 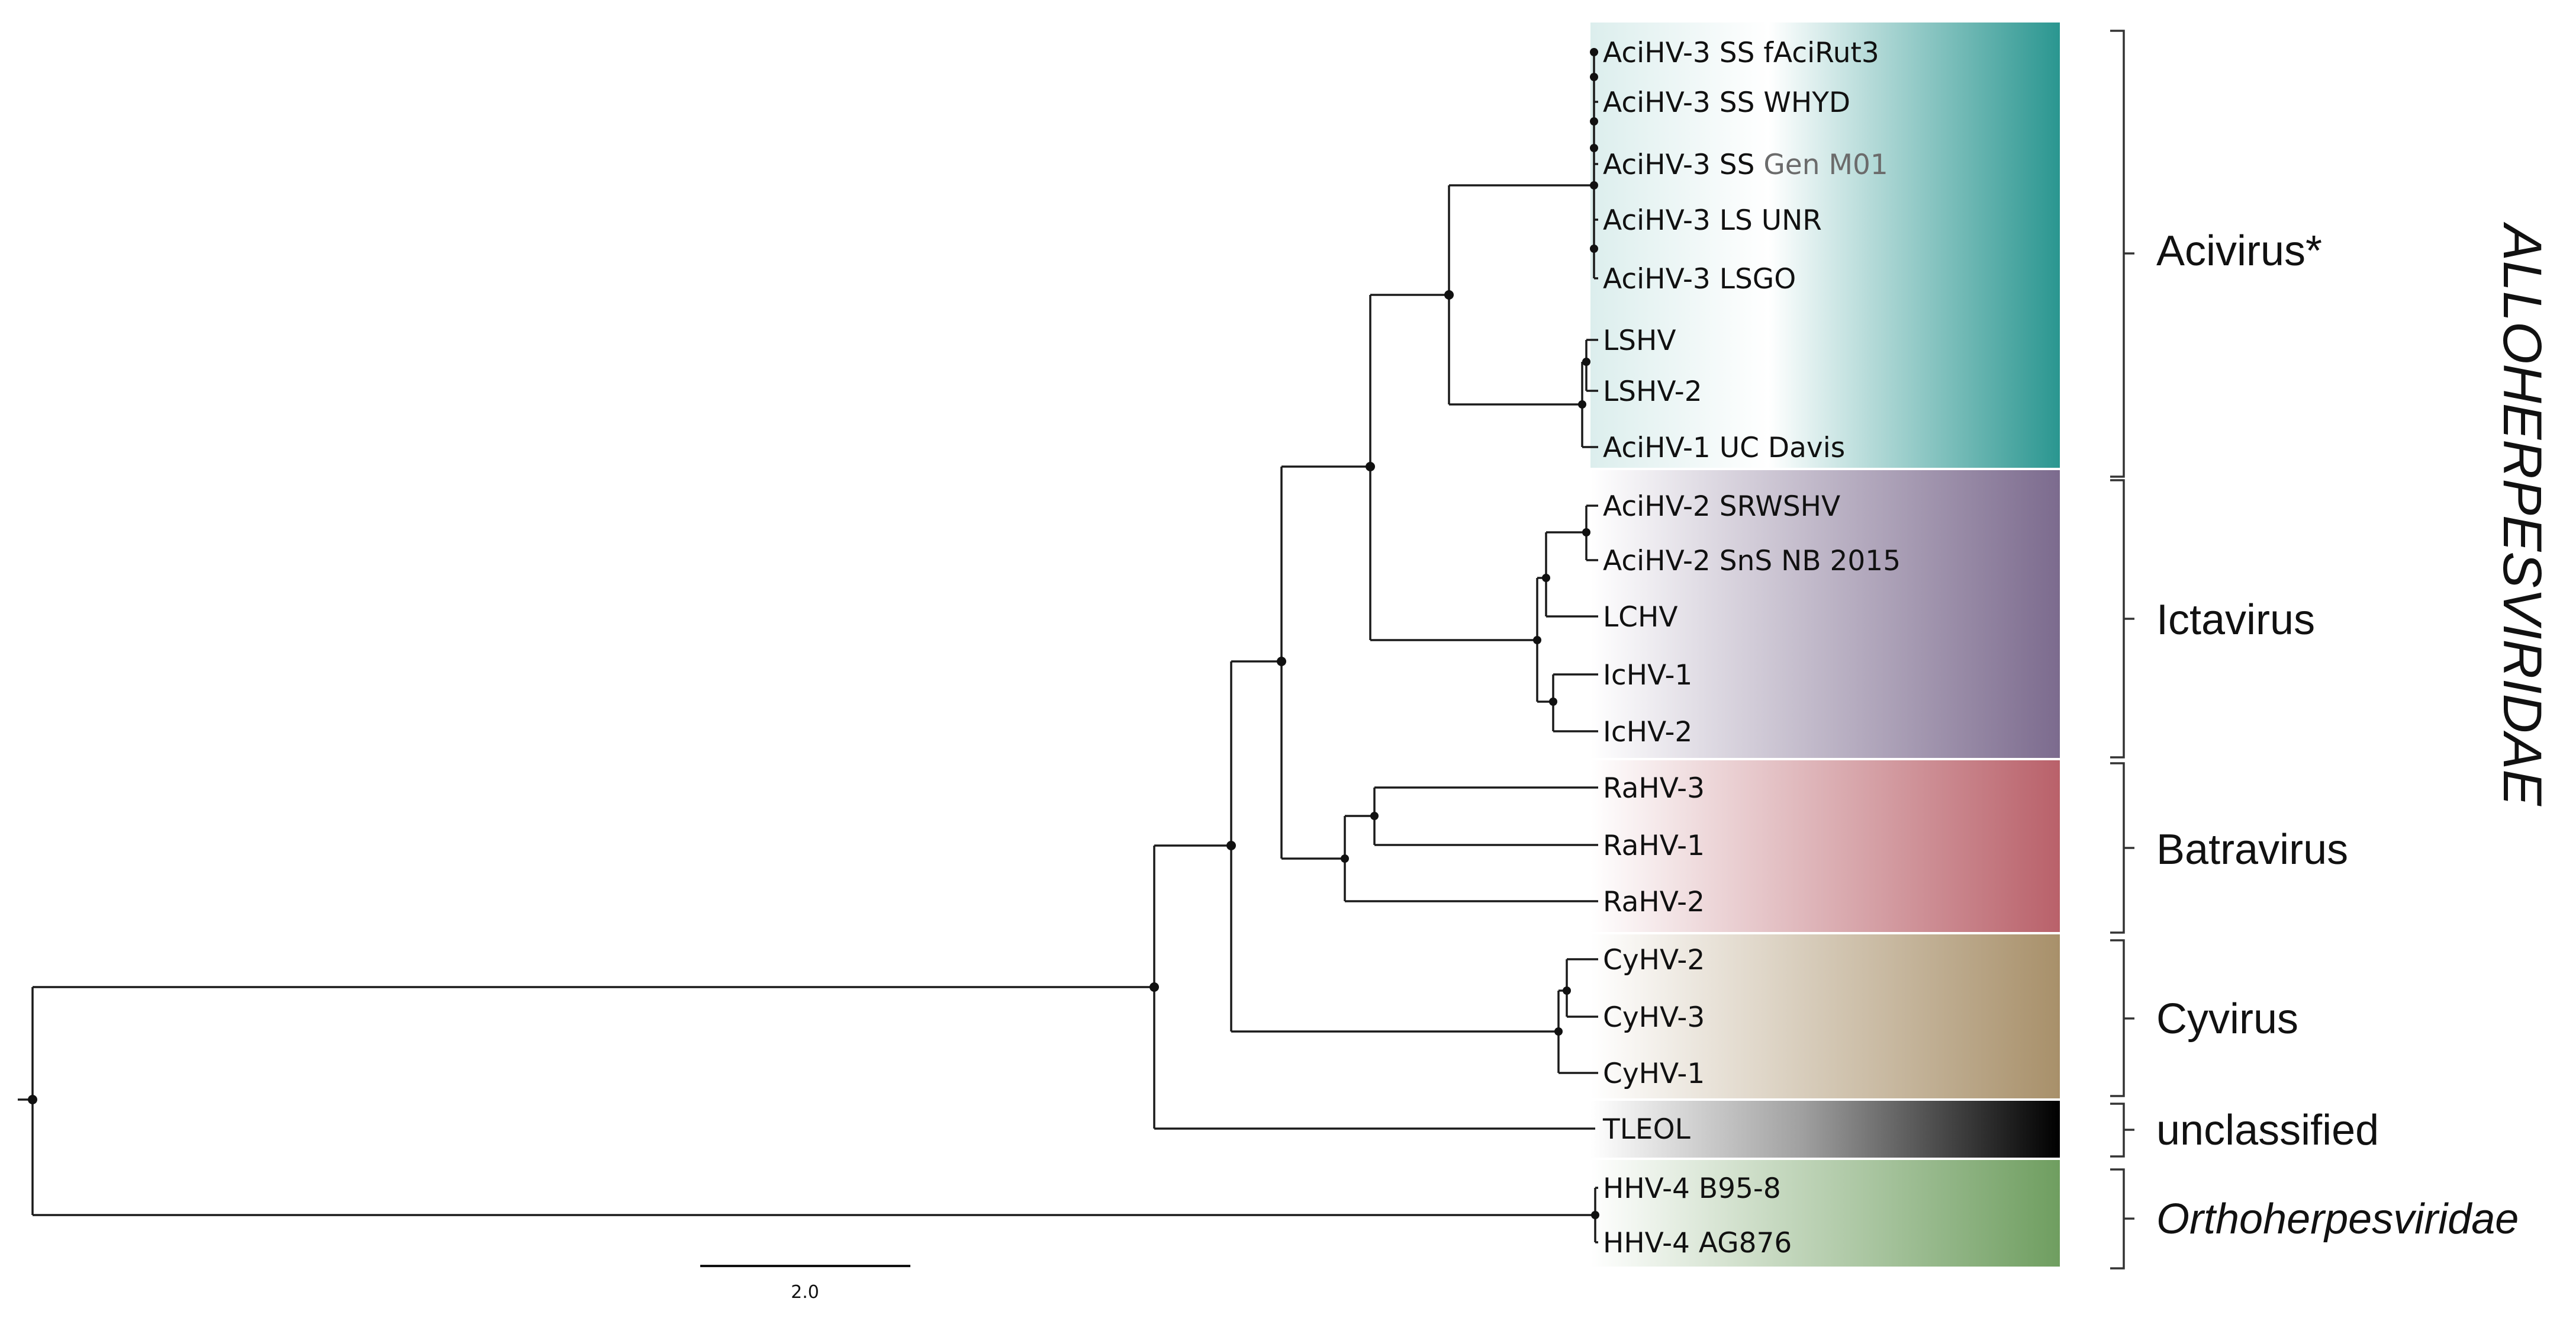 I want to click on bracket-ictavirus, so click(x=2122, y=619).